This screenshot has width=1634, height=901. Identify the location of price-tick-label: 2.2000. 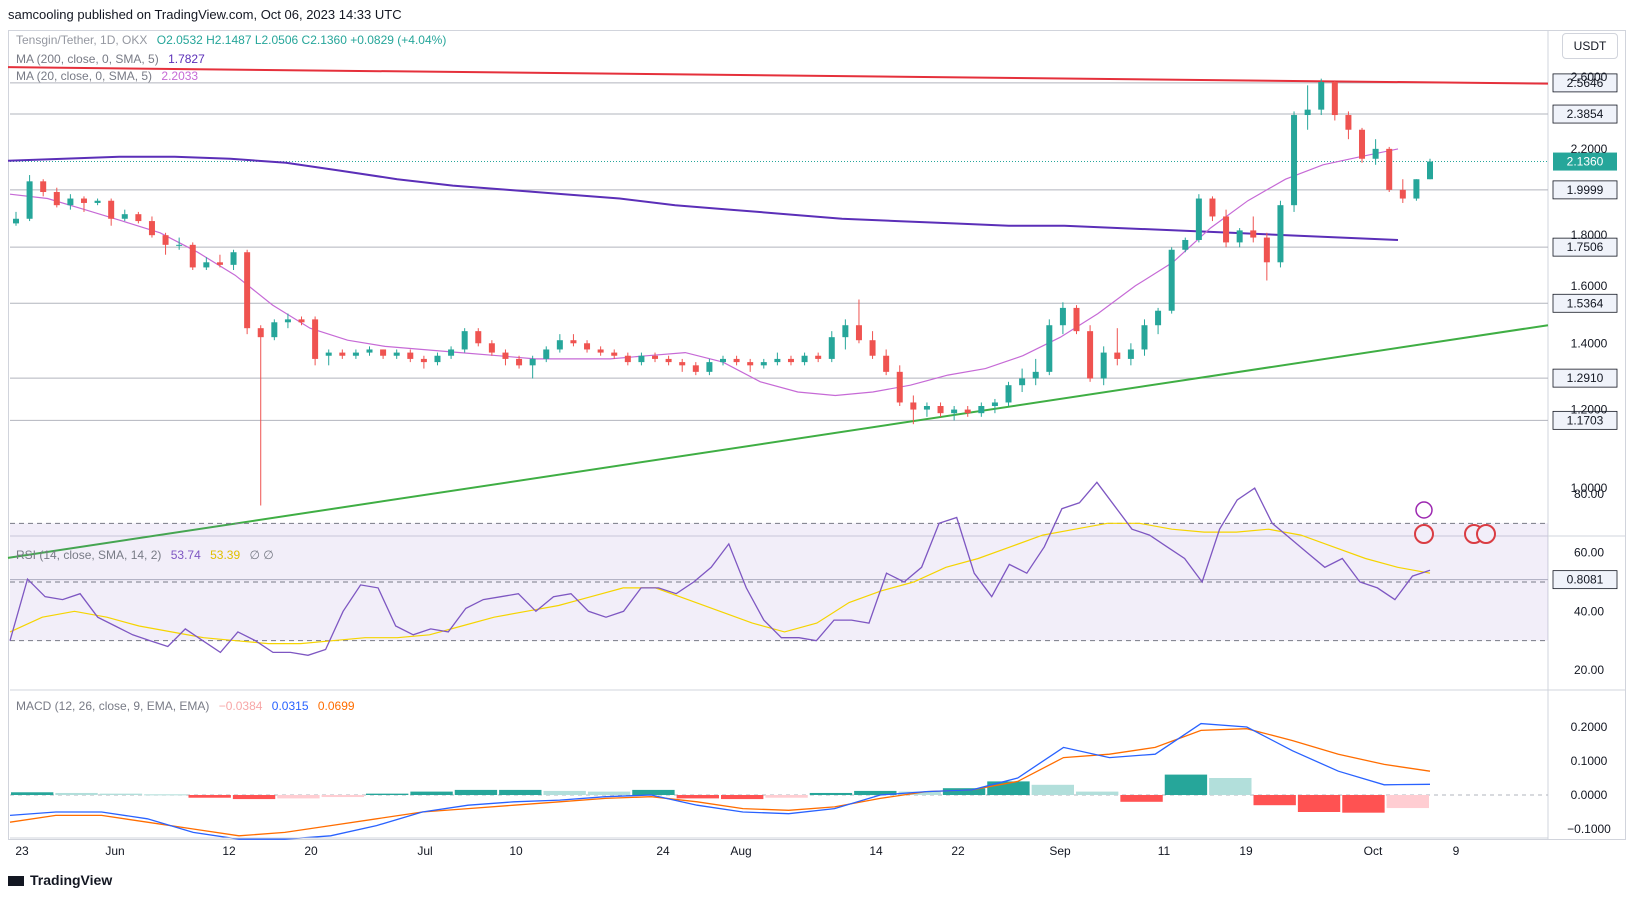
(1589, 149).